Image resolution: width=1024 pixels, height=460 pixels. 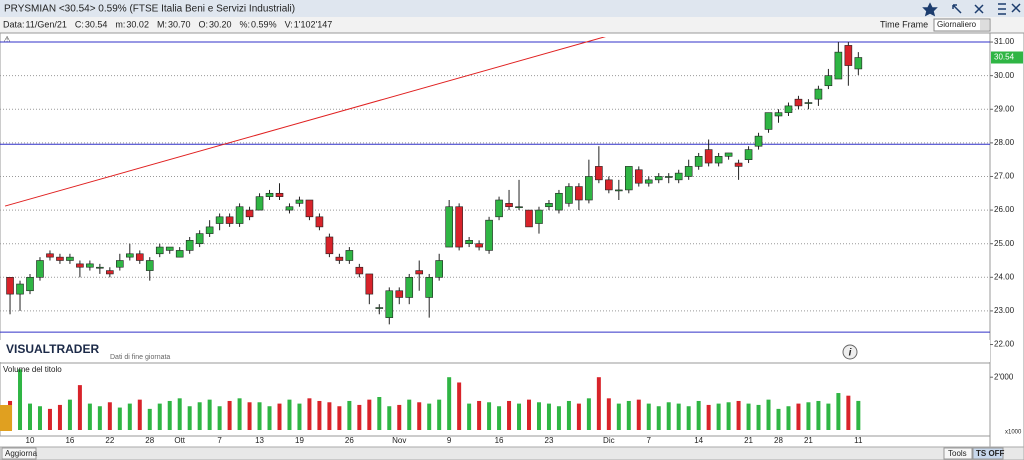 What do you see at coordinates (52, 349) in the screenshot?
I see `logo: VISUALTRADER` at bounding box center [52, 349].